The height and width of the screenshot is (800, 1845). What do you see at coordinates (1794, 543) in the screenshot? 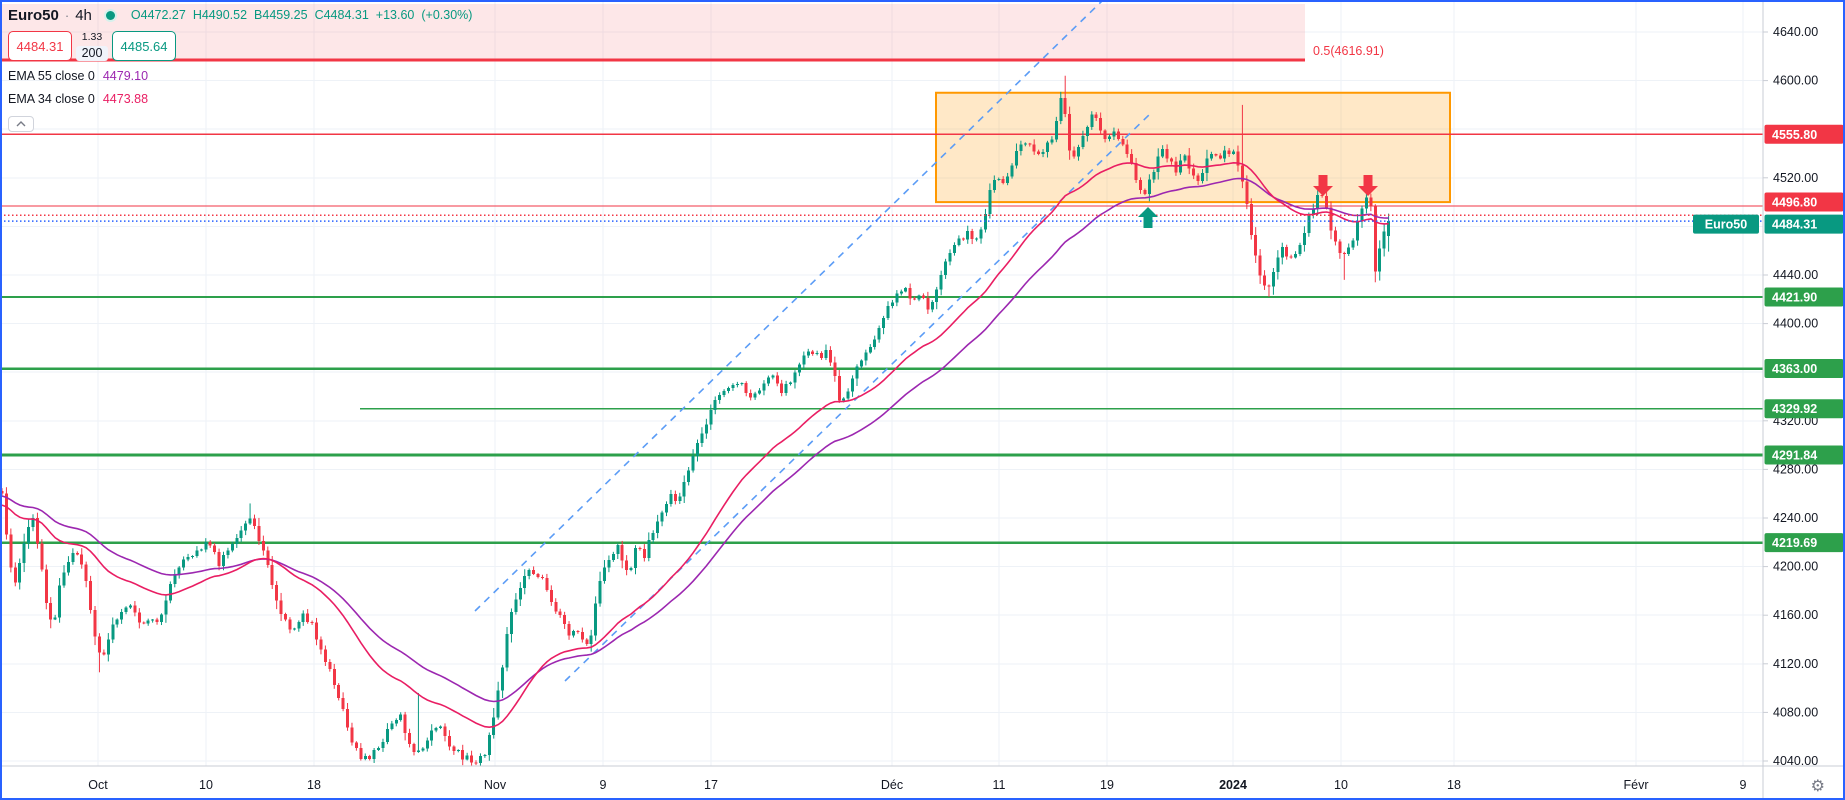
I see `price-badge-label: 4219.69` at bounding box center [1794, 543].